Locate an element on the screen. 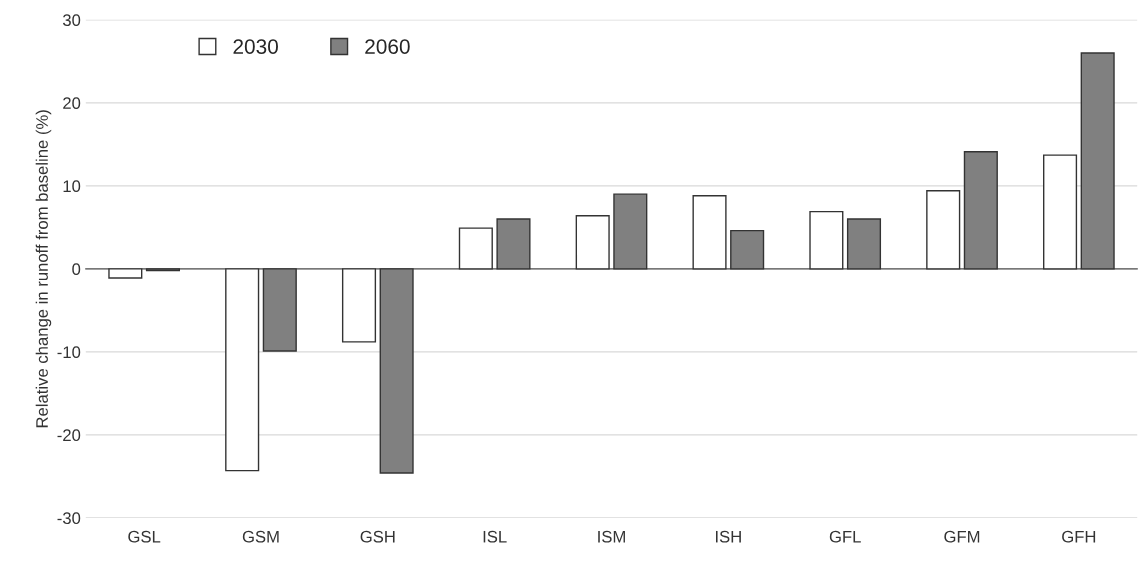  y-tick-label: -20 is located at coordinates (69, 435).